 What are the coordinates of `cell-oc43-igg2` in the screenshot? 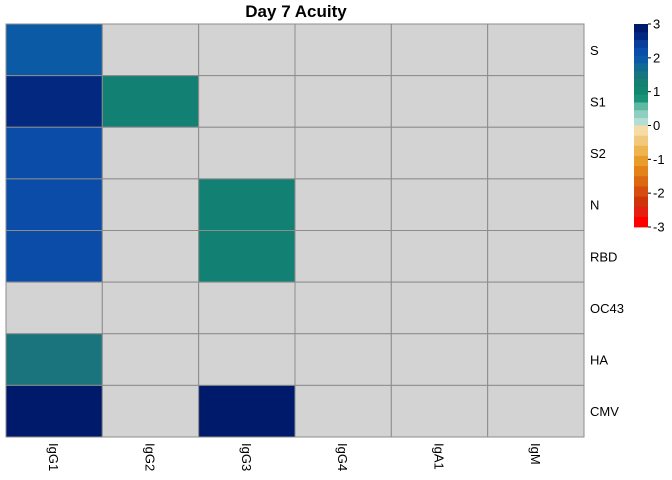 It's located at (150, 308).